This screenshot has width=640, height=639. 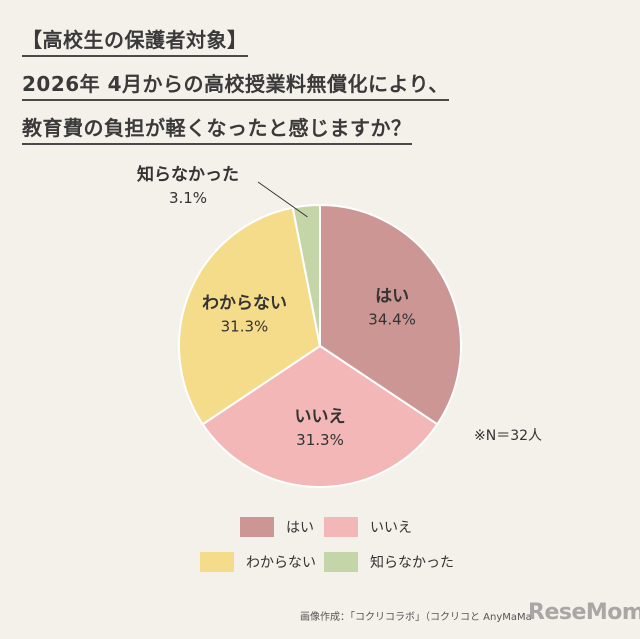 I want to click on legend-item-wakaranai: わからない, so click(x=258, y=562).